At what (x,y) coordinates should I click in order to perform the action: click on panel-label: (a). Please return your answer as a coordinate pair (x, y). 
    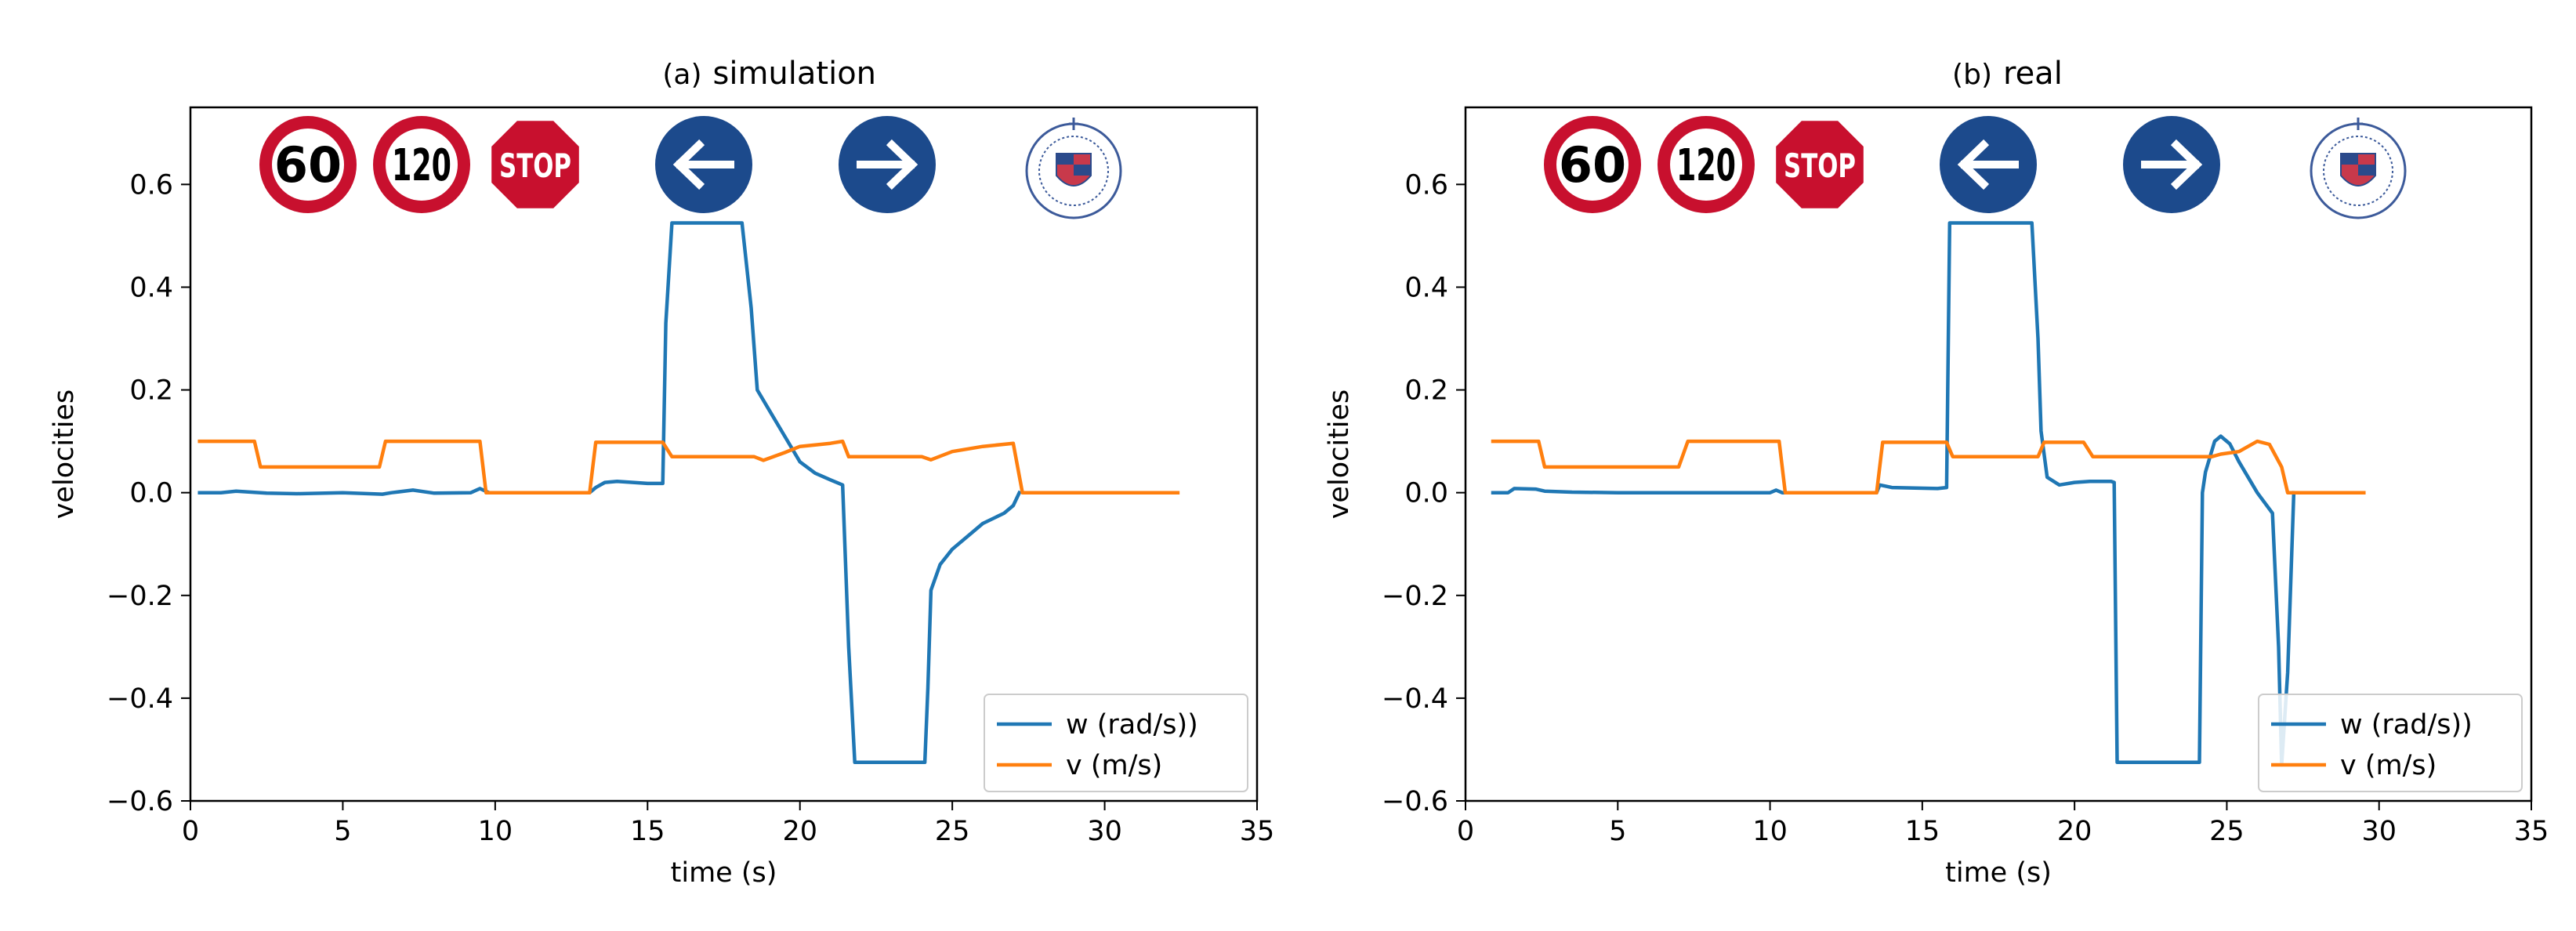
    Looking at the image, I should click on (681, 75).